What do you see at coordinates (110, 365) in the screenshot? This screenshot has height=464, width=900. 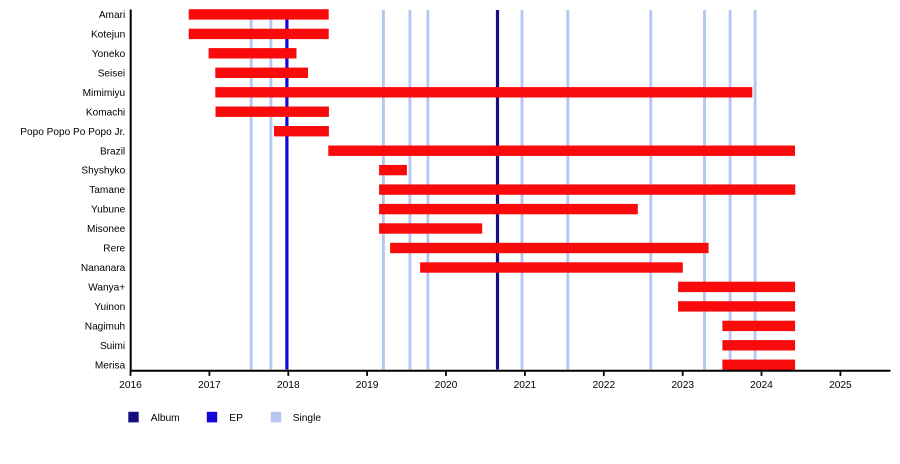 I see `svg-text: Merisa` at bounding box center [110, 365].